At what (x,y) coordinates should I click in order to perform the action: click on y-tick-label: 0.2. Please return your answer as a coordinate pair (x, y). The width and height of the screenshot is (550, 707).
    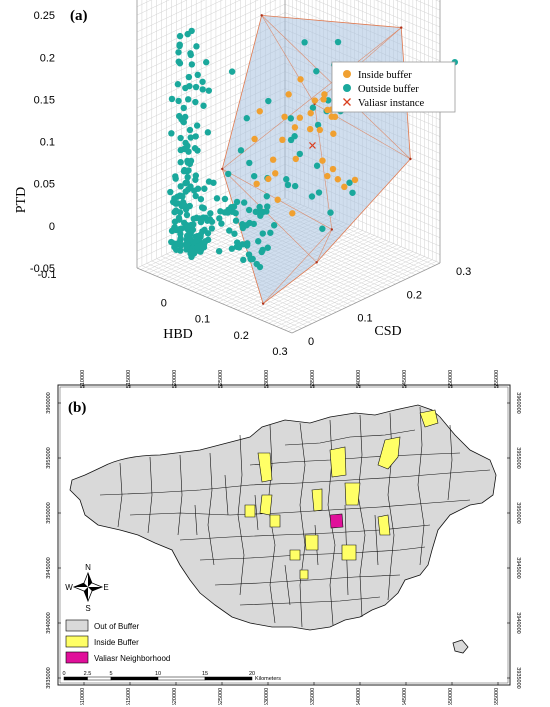
    Looking at the image, I should click on (414, 295).